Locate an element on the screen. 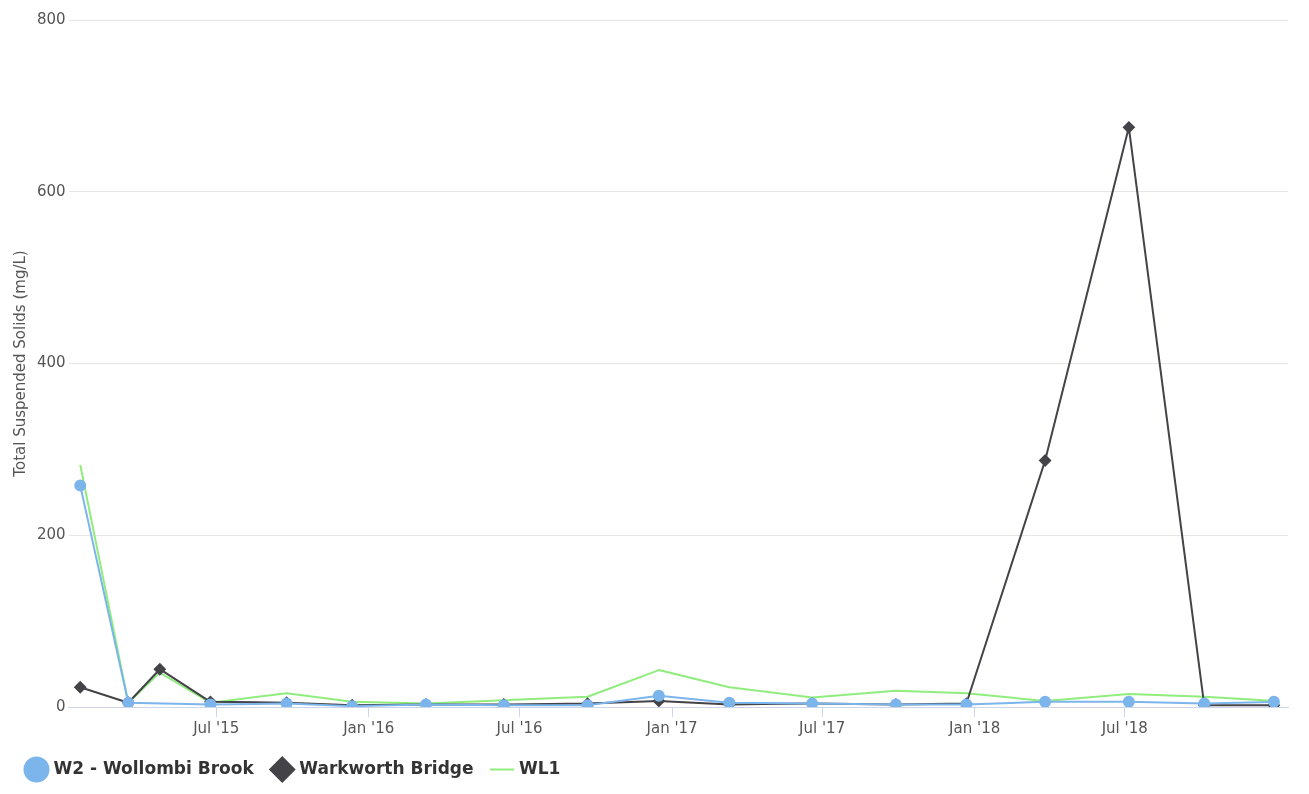 Image resolution: width=1309 pixels, height=794 pixels. x-tick-label: Jan '18 is located at coordinates (974, 727).